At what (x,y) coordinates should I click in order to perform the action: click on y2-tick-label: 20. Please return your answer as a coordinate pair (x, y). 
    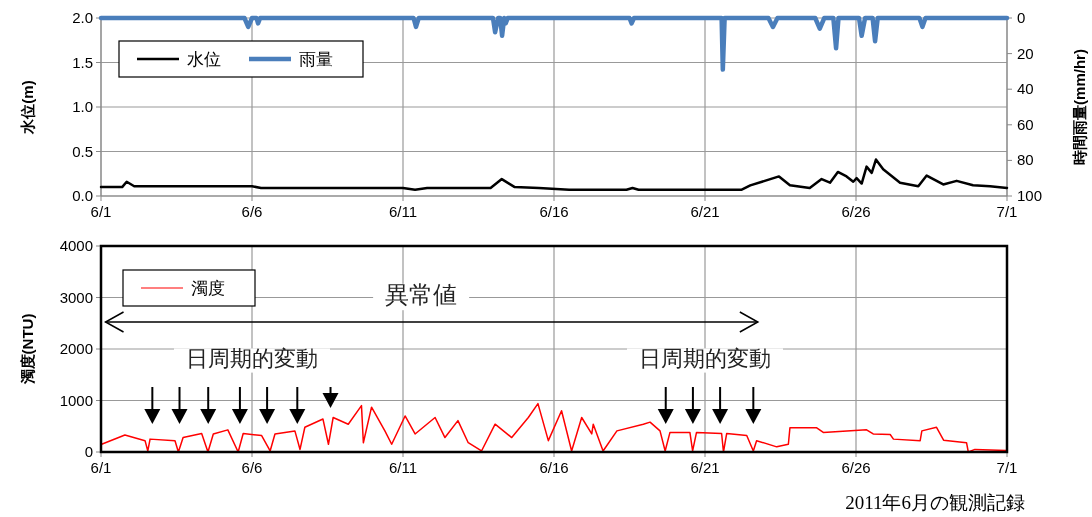
    Looking at the image, I should click on (1025, 53).